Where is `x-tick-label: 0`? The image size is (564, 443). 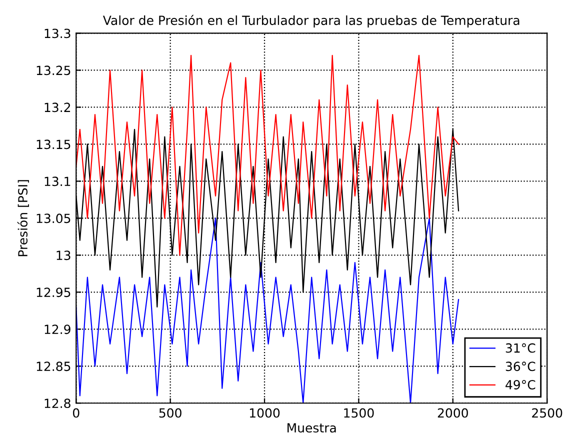
x-tick-label: 0 is located at coordinates (76, 413).